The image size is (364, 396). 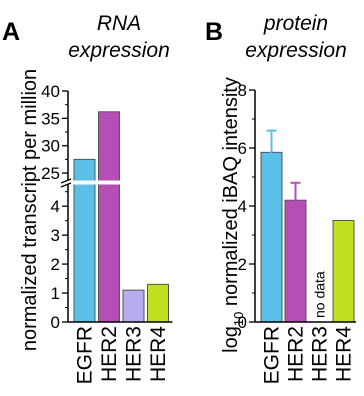 I want to click on y-tick-label-6: 6, so click(x=242, y=148).